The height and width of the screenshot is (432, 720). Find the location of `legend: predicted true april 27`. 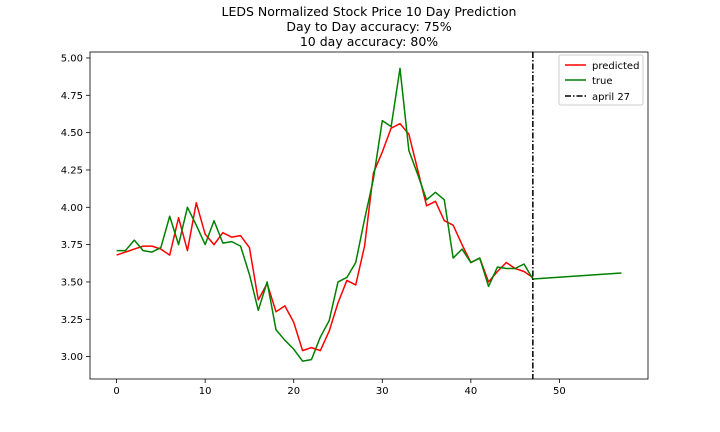

legend: predicted true april 27 is located at coordinates (601, 80).